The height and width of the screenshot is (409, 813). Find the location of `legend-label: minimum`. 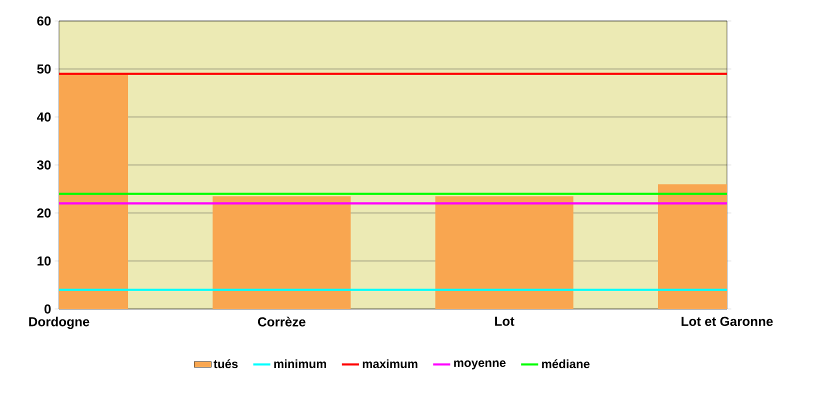

legend-label: minimum is located at coordinates (300, 363).